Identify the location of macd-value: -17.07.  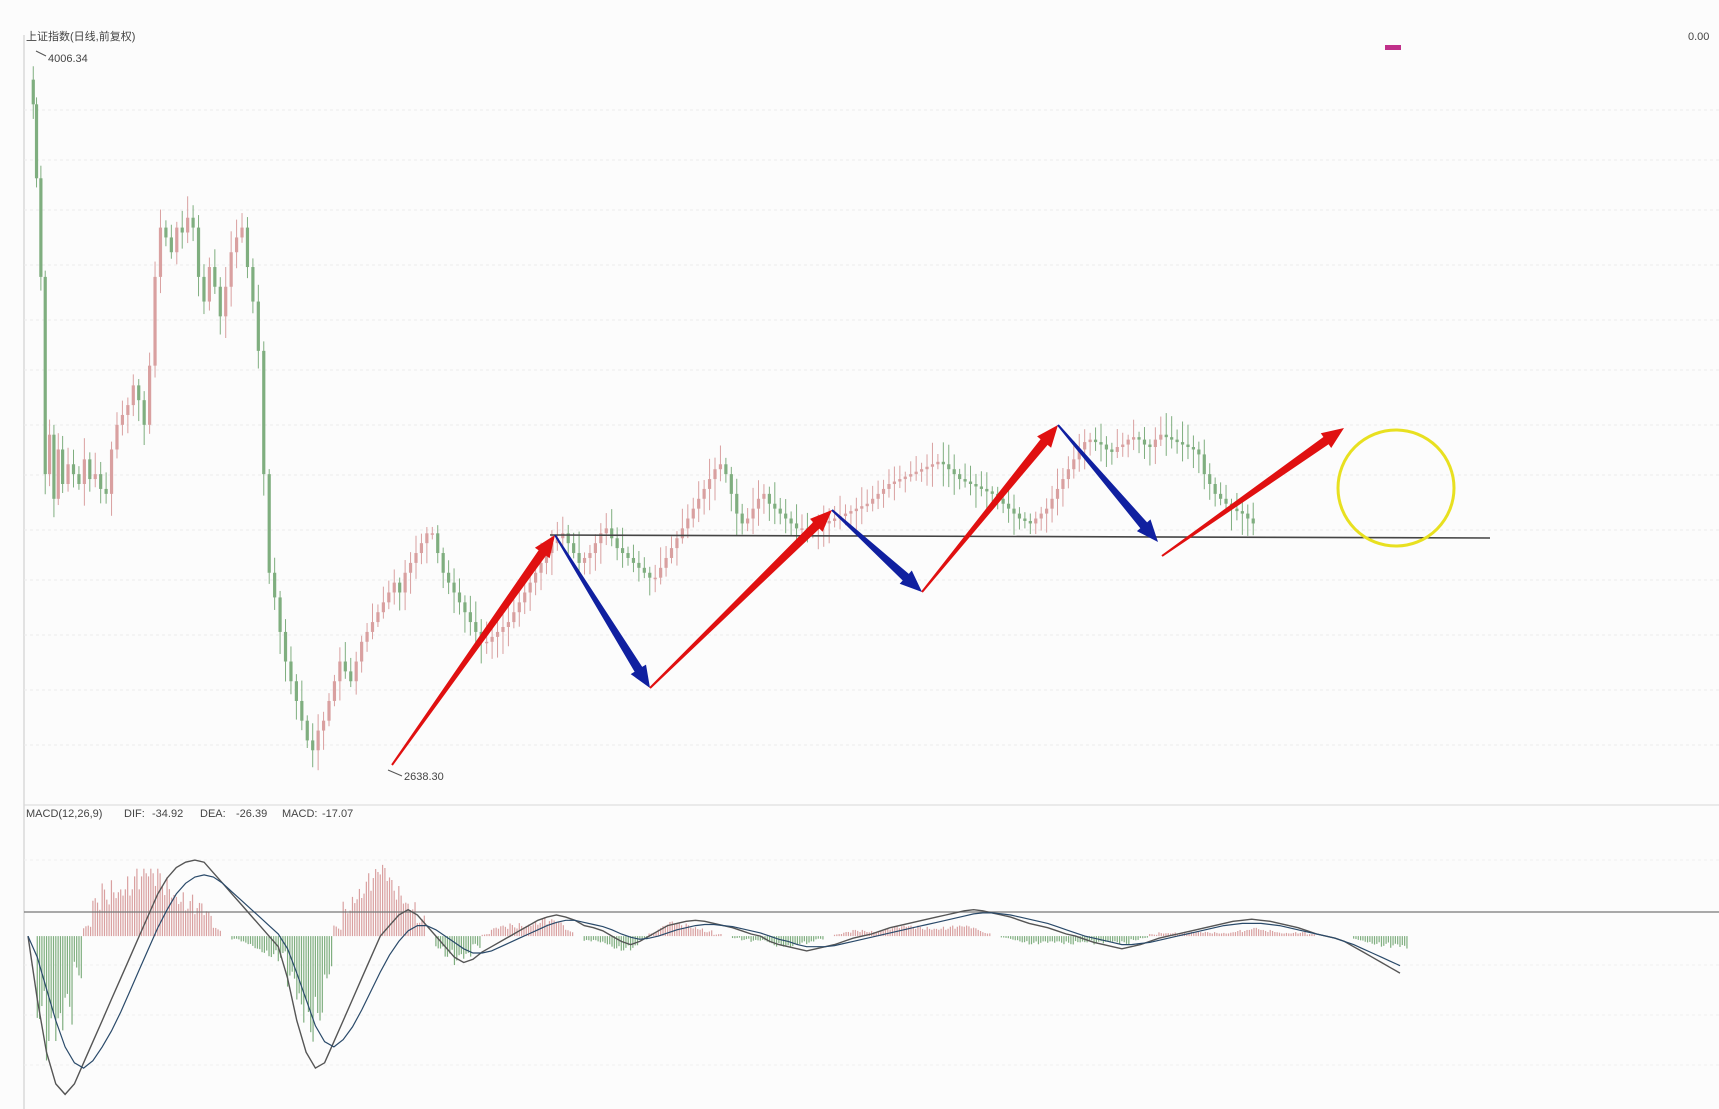
(337, 814).